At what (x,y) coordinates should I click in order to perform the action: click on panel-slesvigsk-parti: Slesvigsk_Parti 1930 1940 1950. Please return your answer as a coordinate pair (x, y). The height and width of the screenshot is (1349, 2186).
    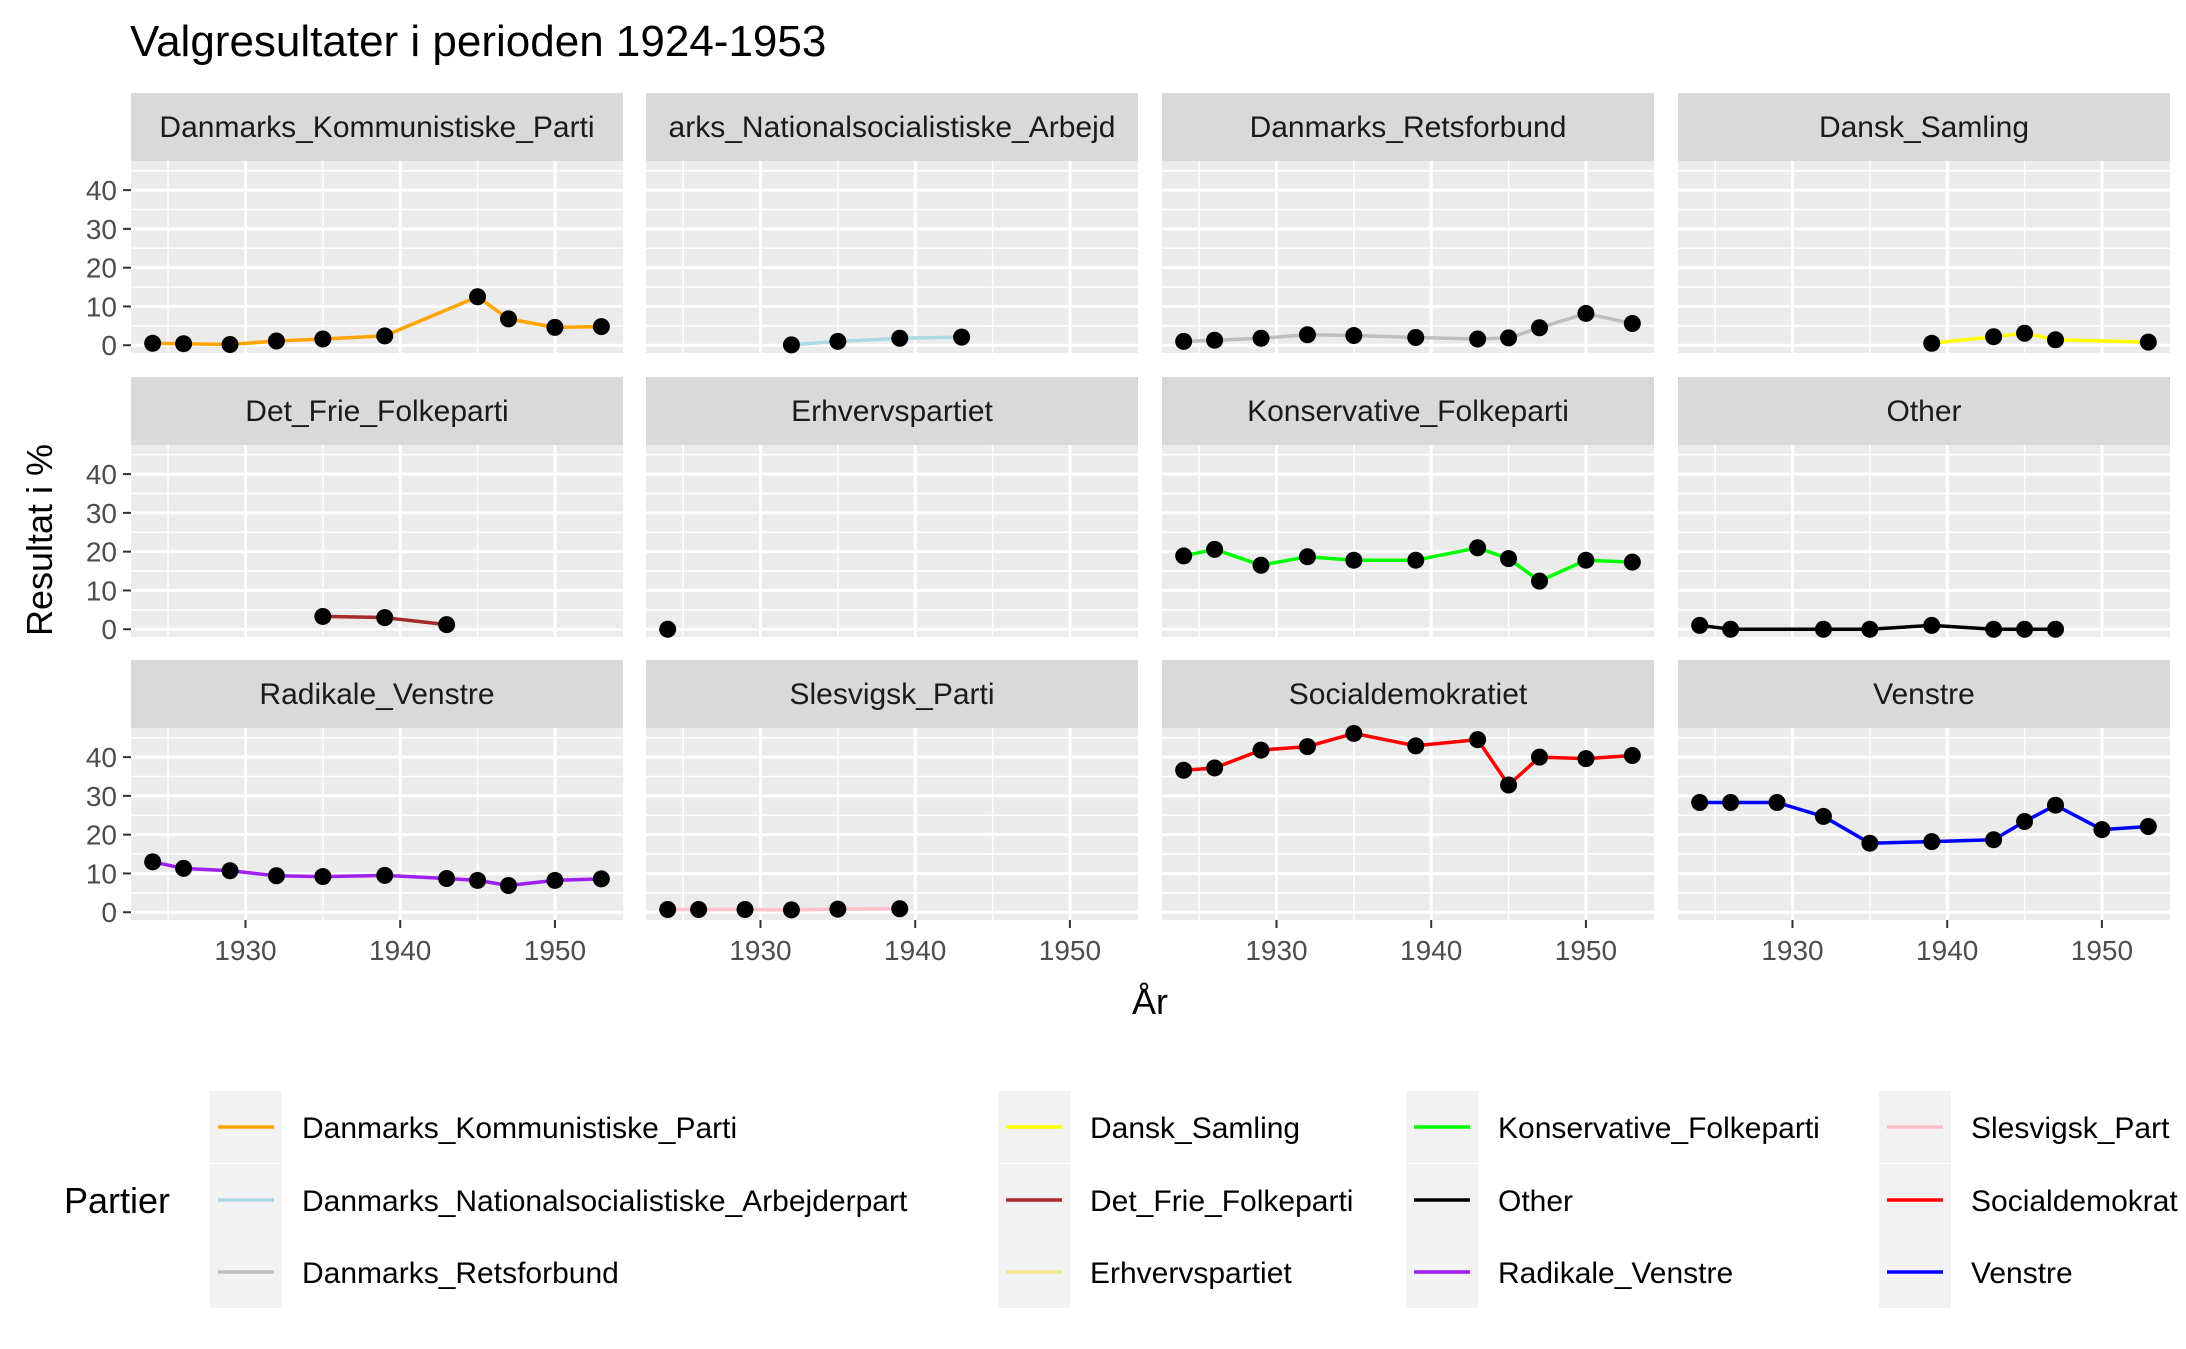
    Looking at the image, I should click on (892, 813).